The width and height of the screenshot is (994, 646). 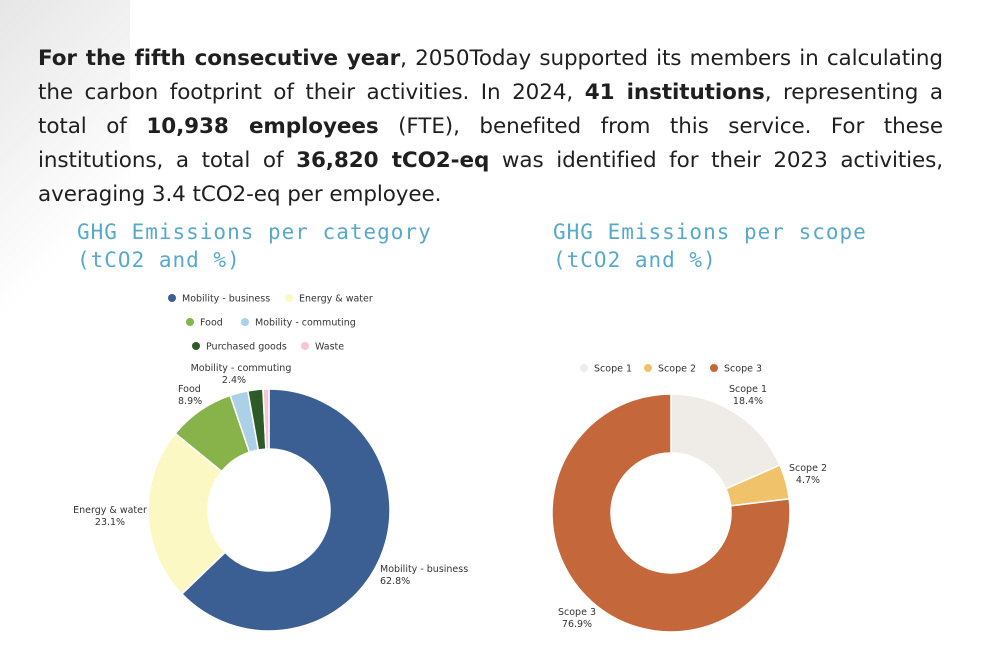 What do you see at coordinates (246, 347) in the screenshot?
I see `category-legend-label-purchased-goods: Purchased goods` at bounding box center [246, 347].